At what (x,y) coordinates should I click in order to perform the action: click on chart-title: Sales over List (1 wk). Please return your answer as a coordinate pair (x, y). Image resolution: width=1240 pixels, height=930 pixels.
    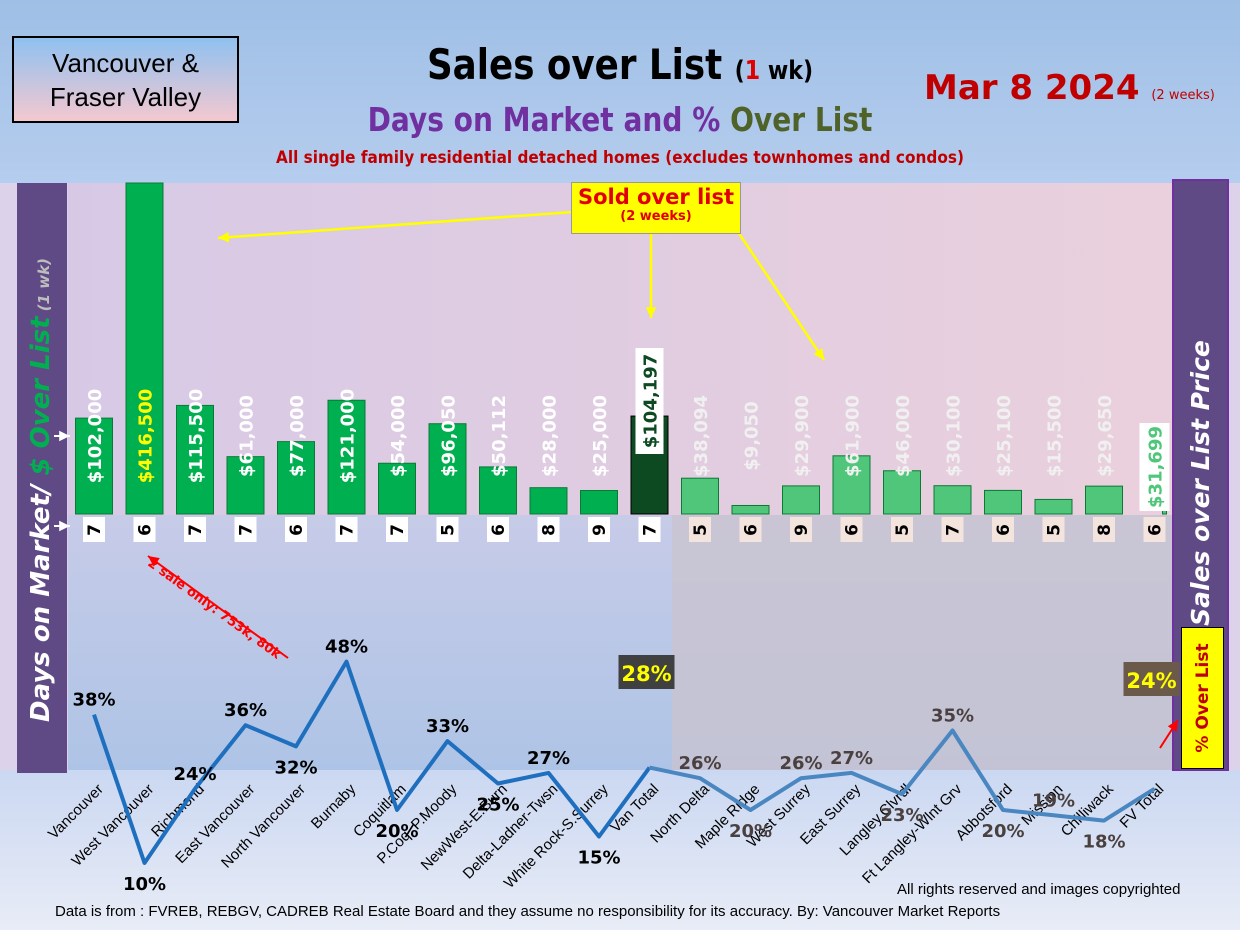
    Looking at the image, I should click on (620, 64).